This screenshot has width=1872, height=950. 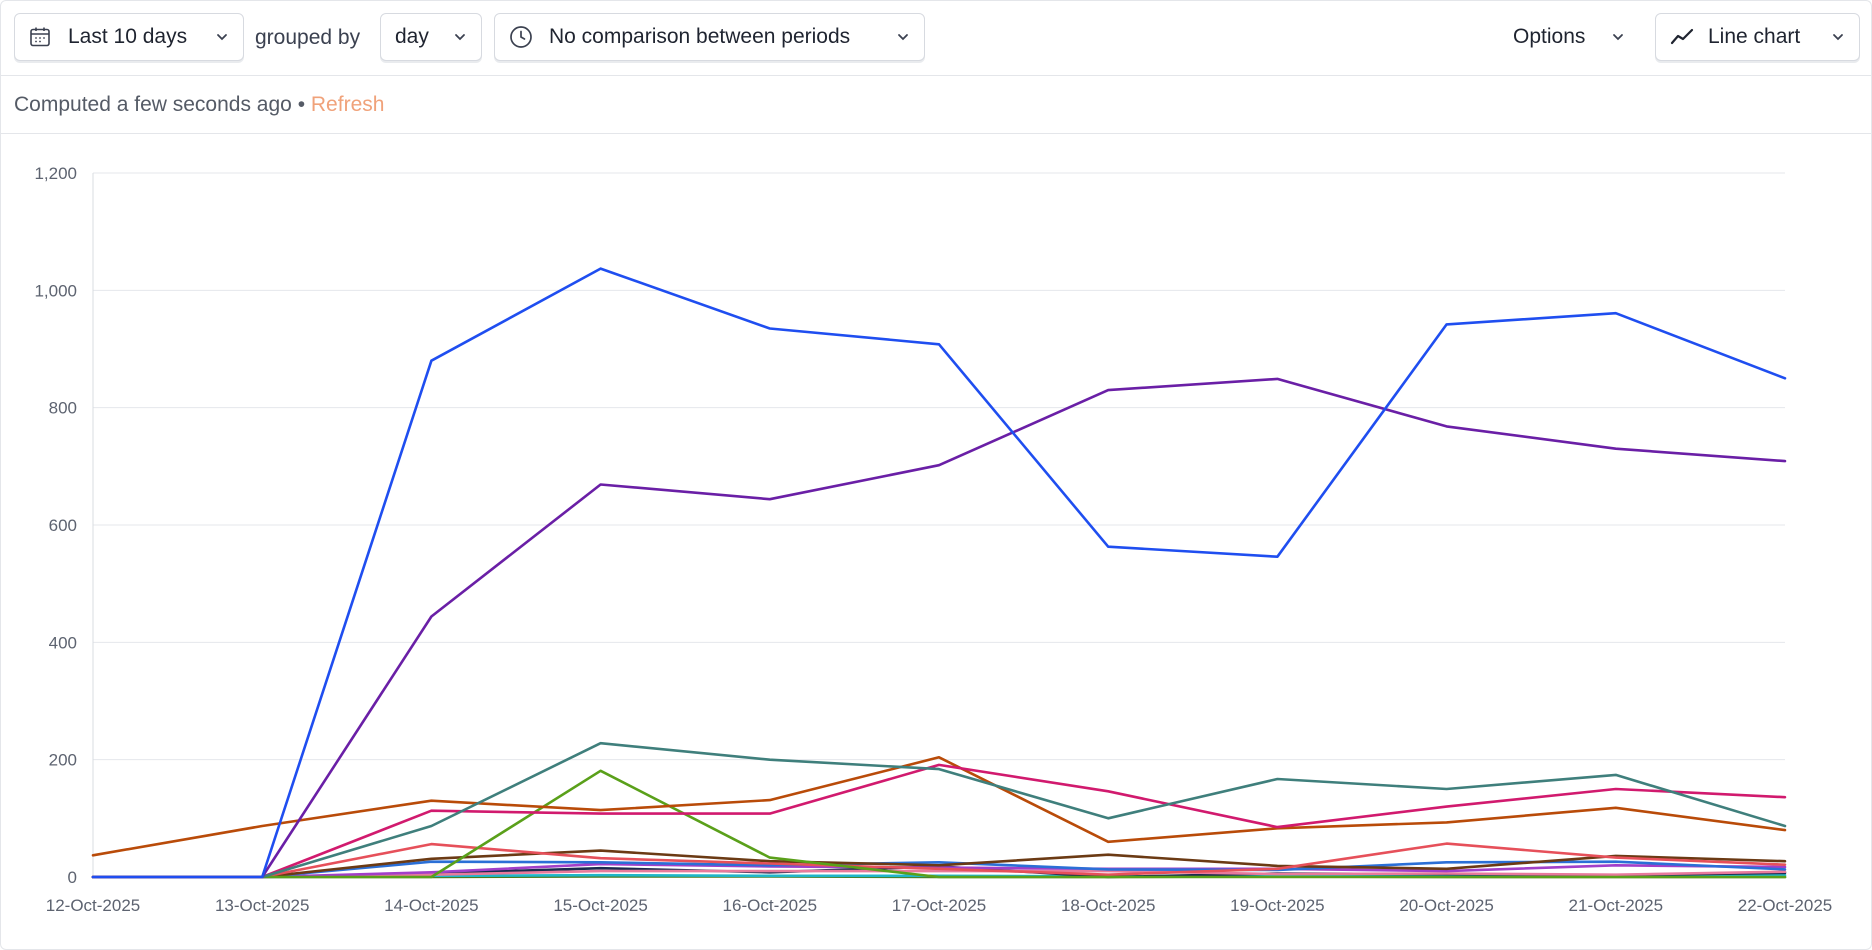 I want to click on date-range-label: Last 10 days, so click(x=128, y=36).